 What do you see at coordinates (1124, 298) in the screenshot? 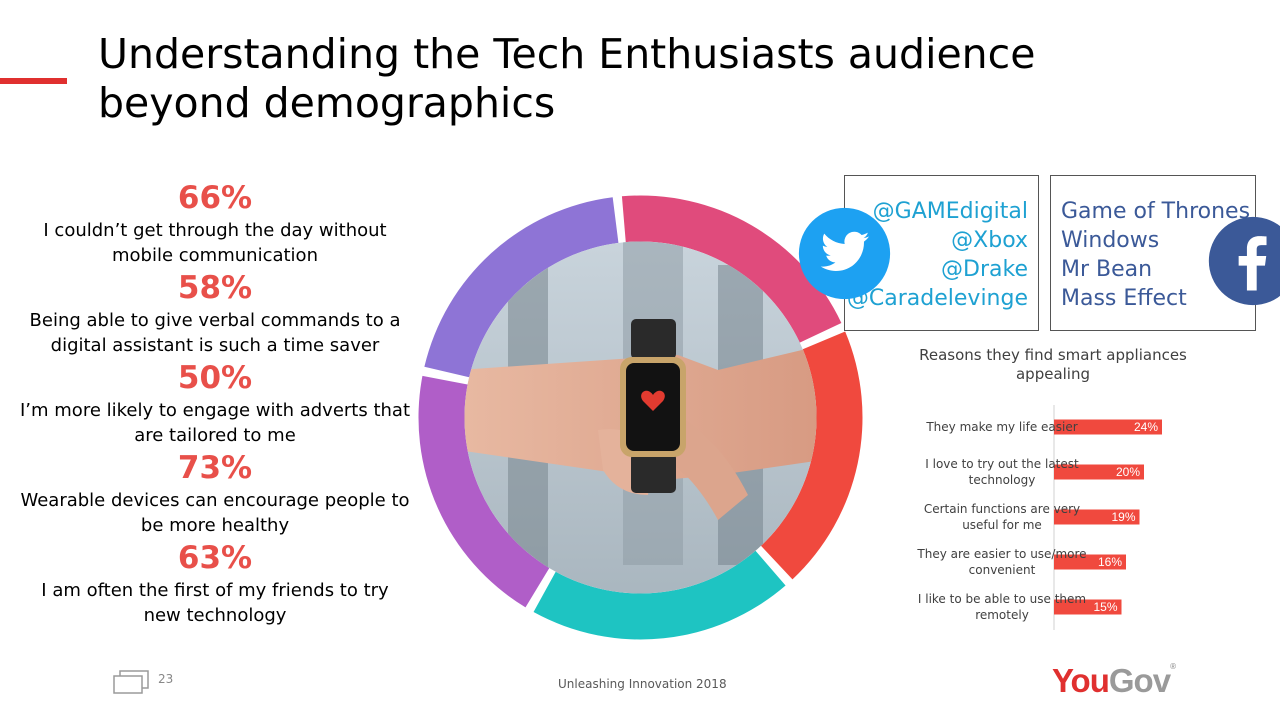
I see `facebook-page: Mass Effect` at bounding box center [1124, 298].